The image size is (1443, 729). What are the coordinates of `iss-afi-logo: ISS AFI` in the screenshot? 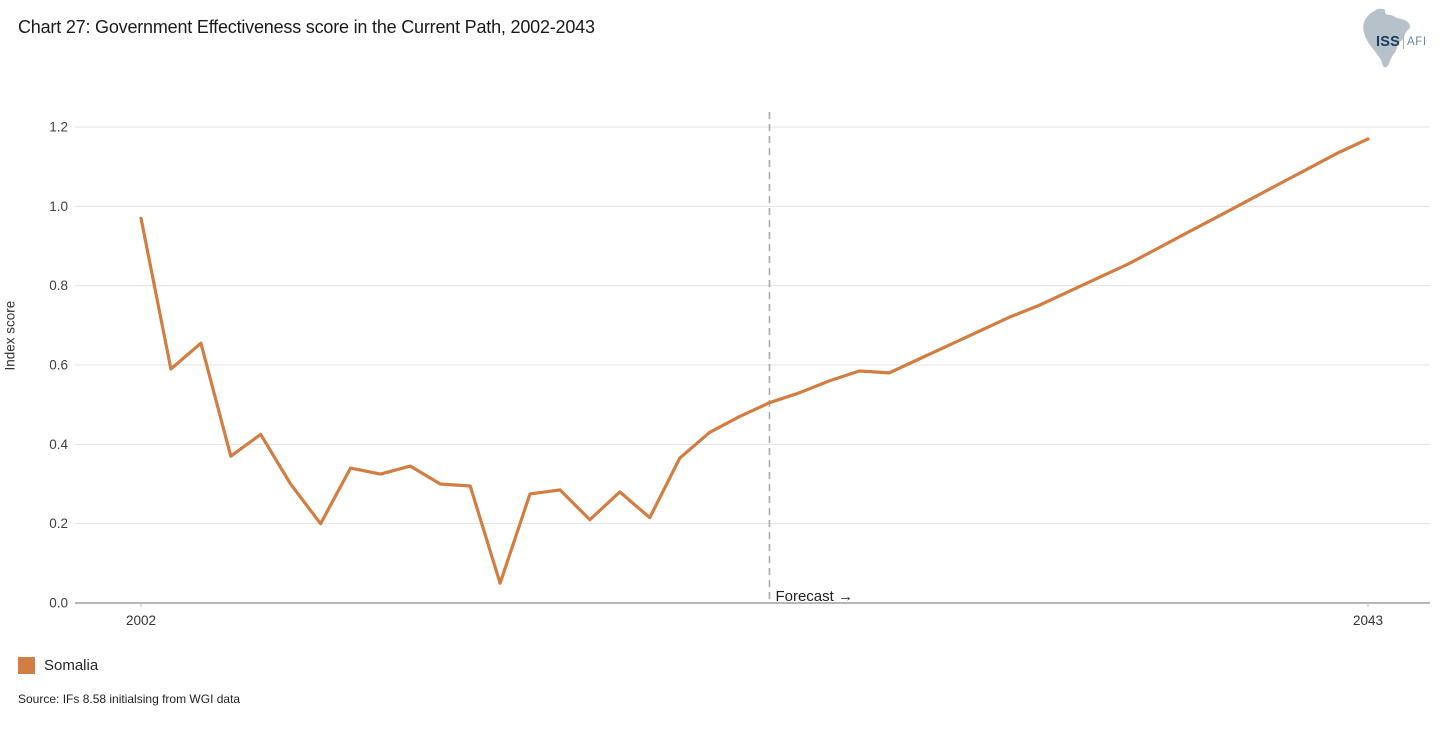 It's located at (1395, 39).